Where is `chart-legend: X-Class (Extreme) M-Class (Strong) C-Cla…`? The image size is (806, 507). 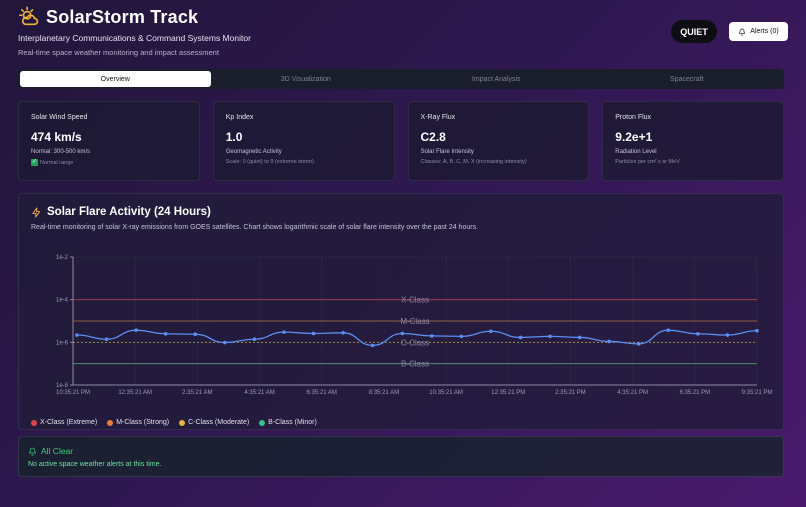 chart-legend: X-Class (Extreme) M-Class (Strong) C-Cla… is located at coordinates (174, 422).